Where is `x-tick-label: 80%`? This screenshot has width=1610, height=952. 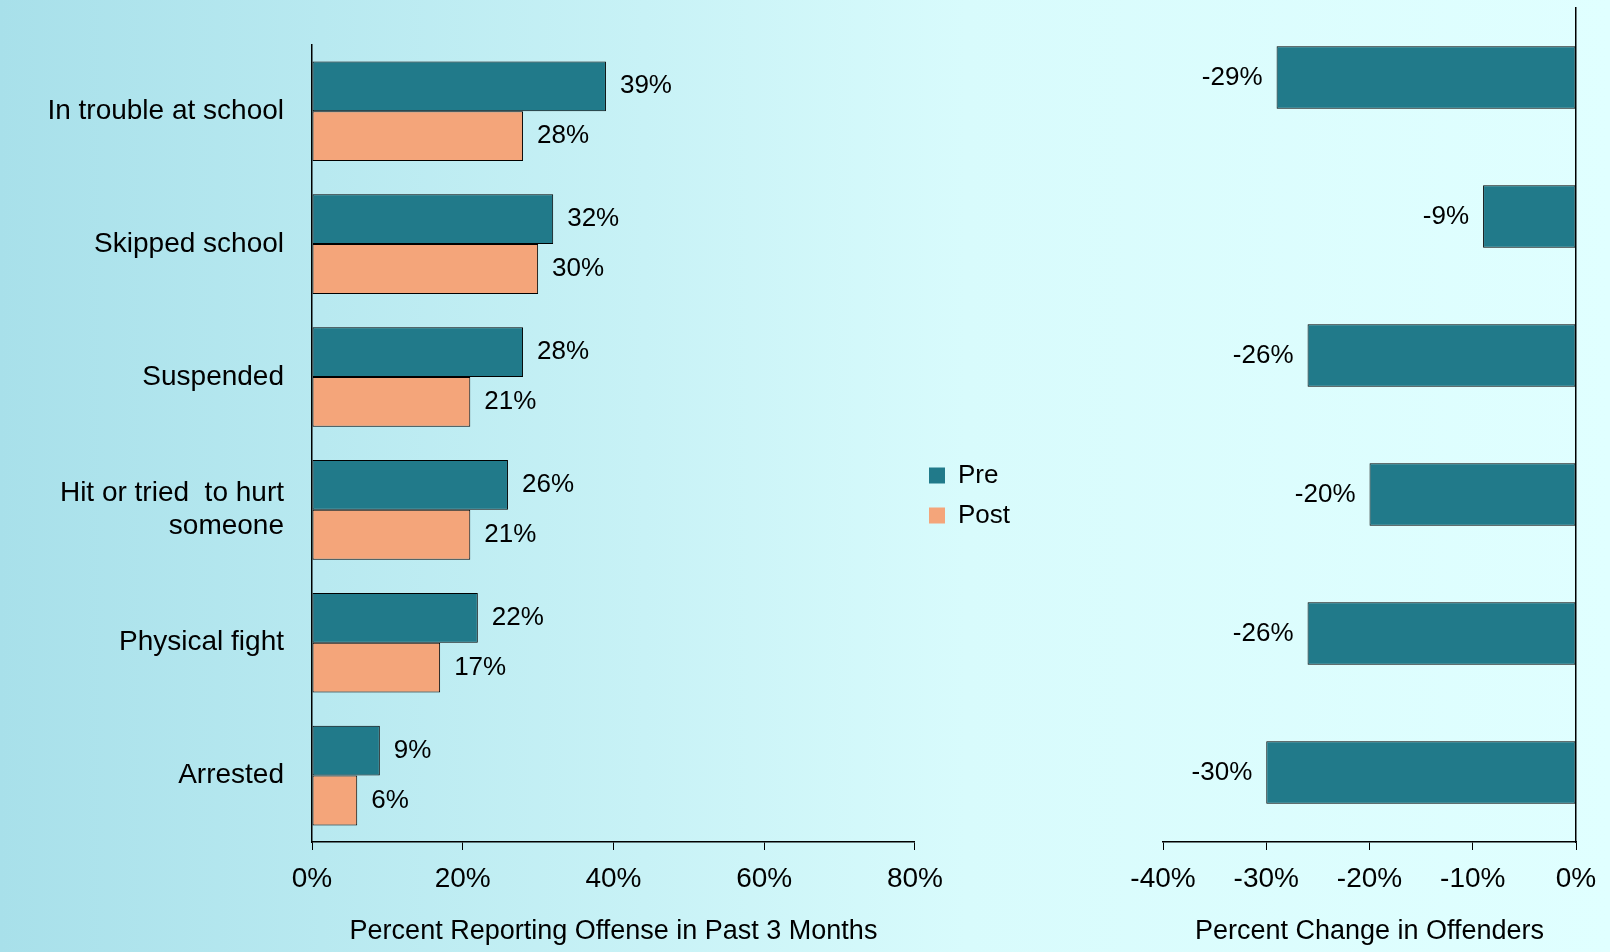
x-tick-label: 80% is located at coordinates (914, 877).